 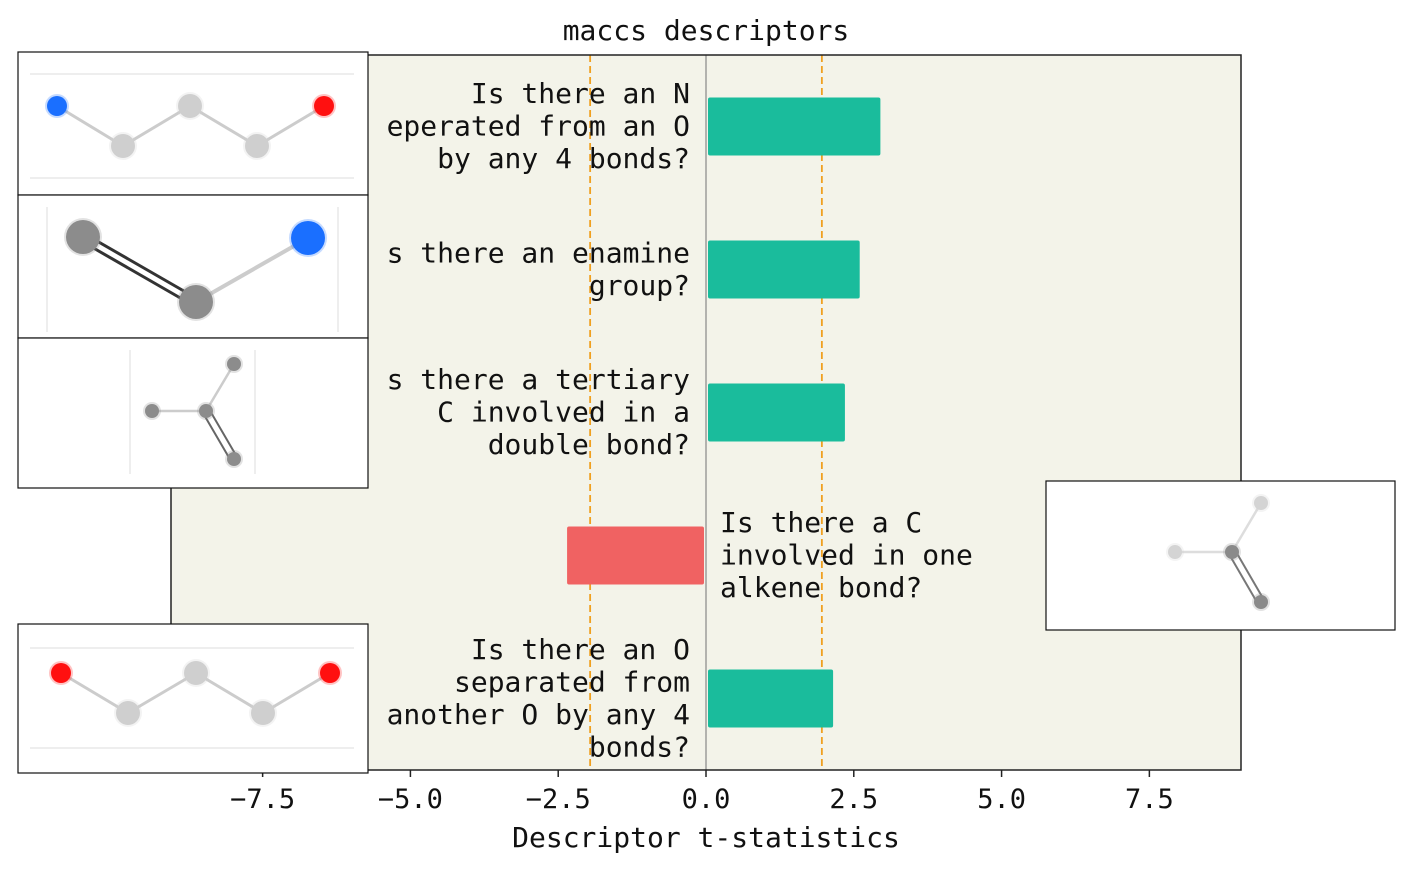 I want to click on bar-4-label-line-1: separated from, so click(x=572, y=681).